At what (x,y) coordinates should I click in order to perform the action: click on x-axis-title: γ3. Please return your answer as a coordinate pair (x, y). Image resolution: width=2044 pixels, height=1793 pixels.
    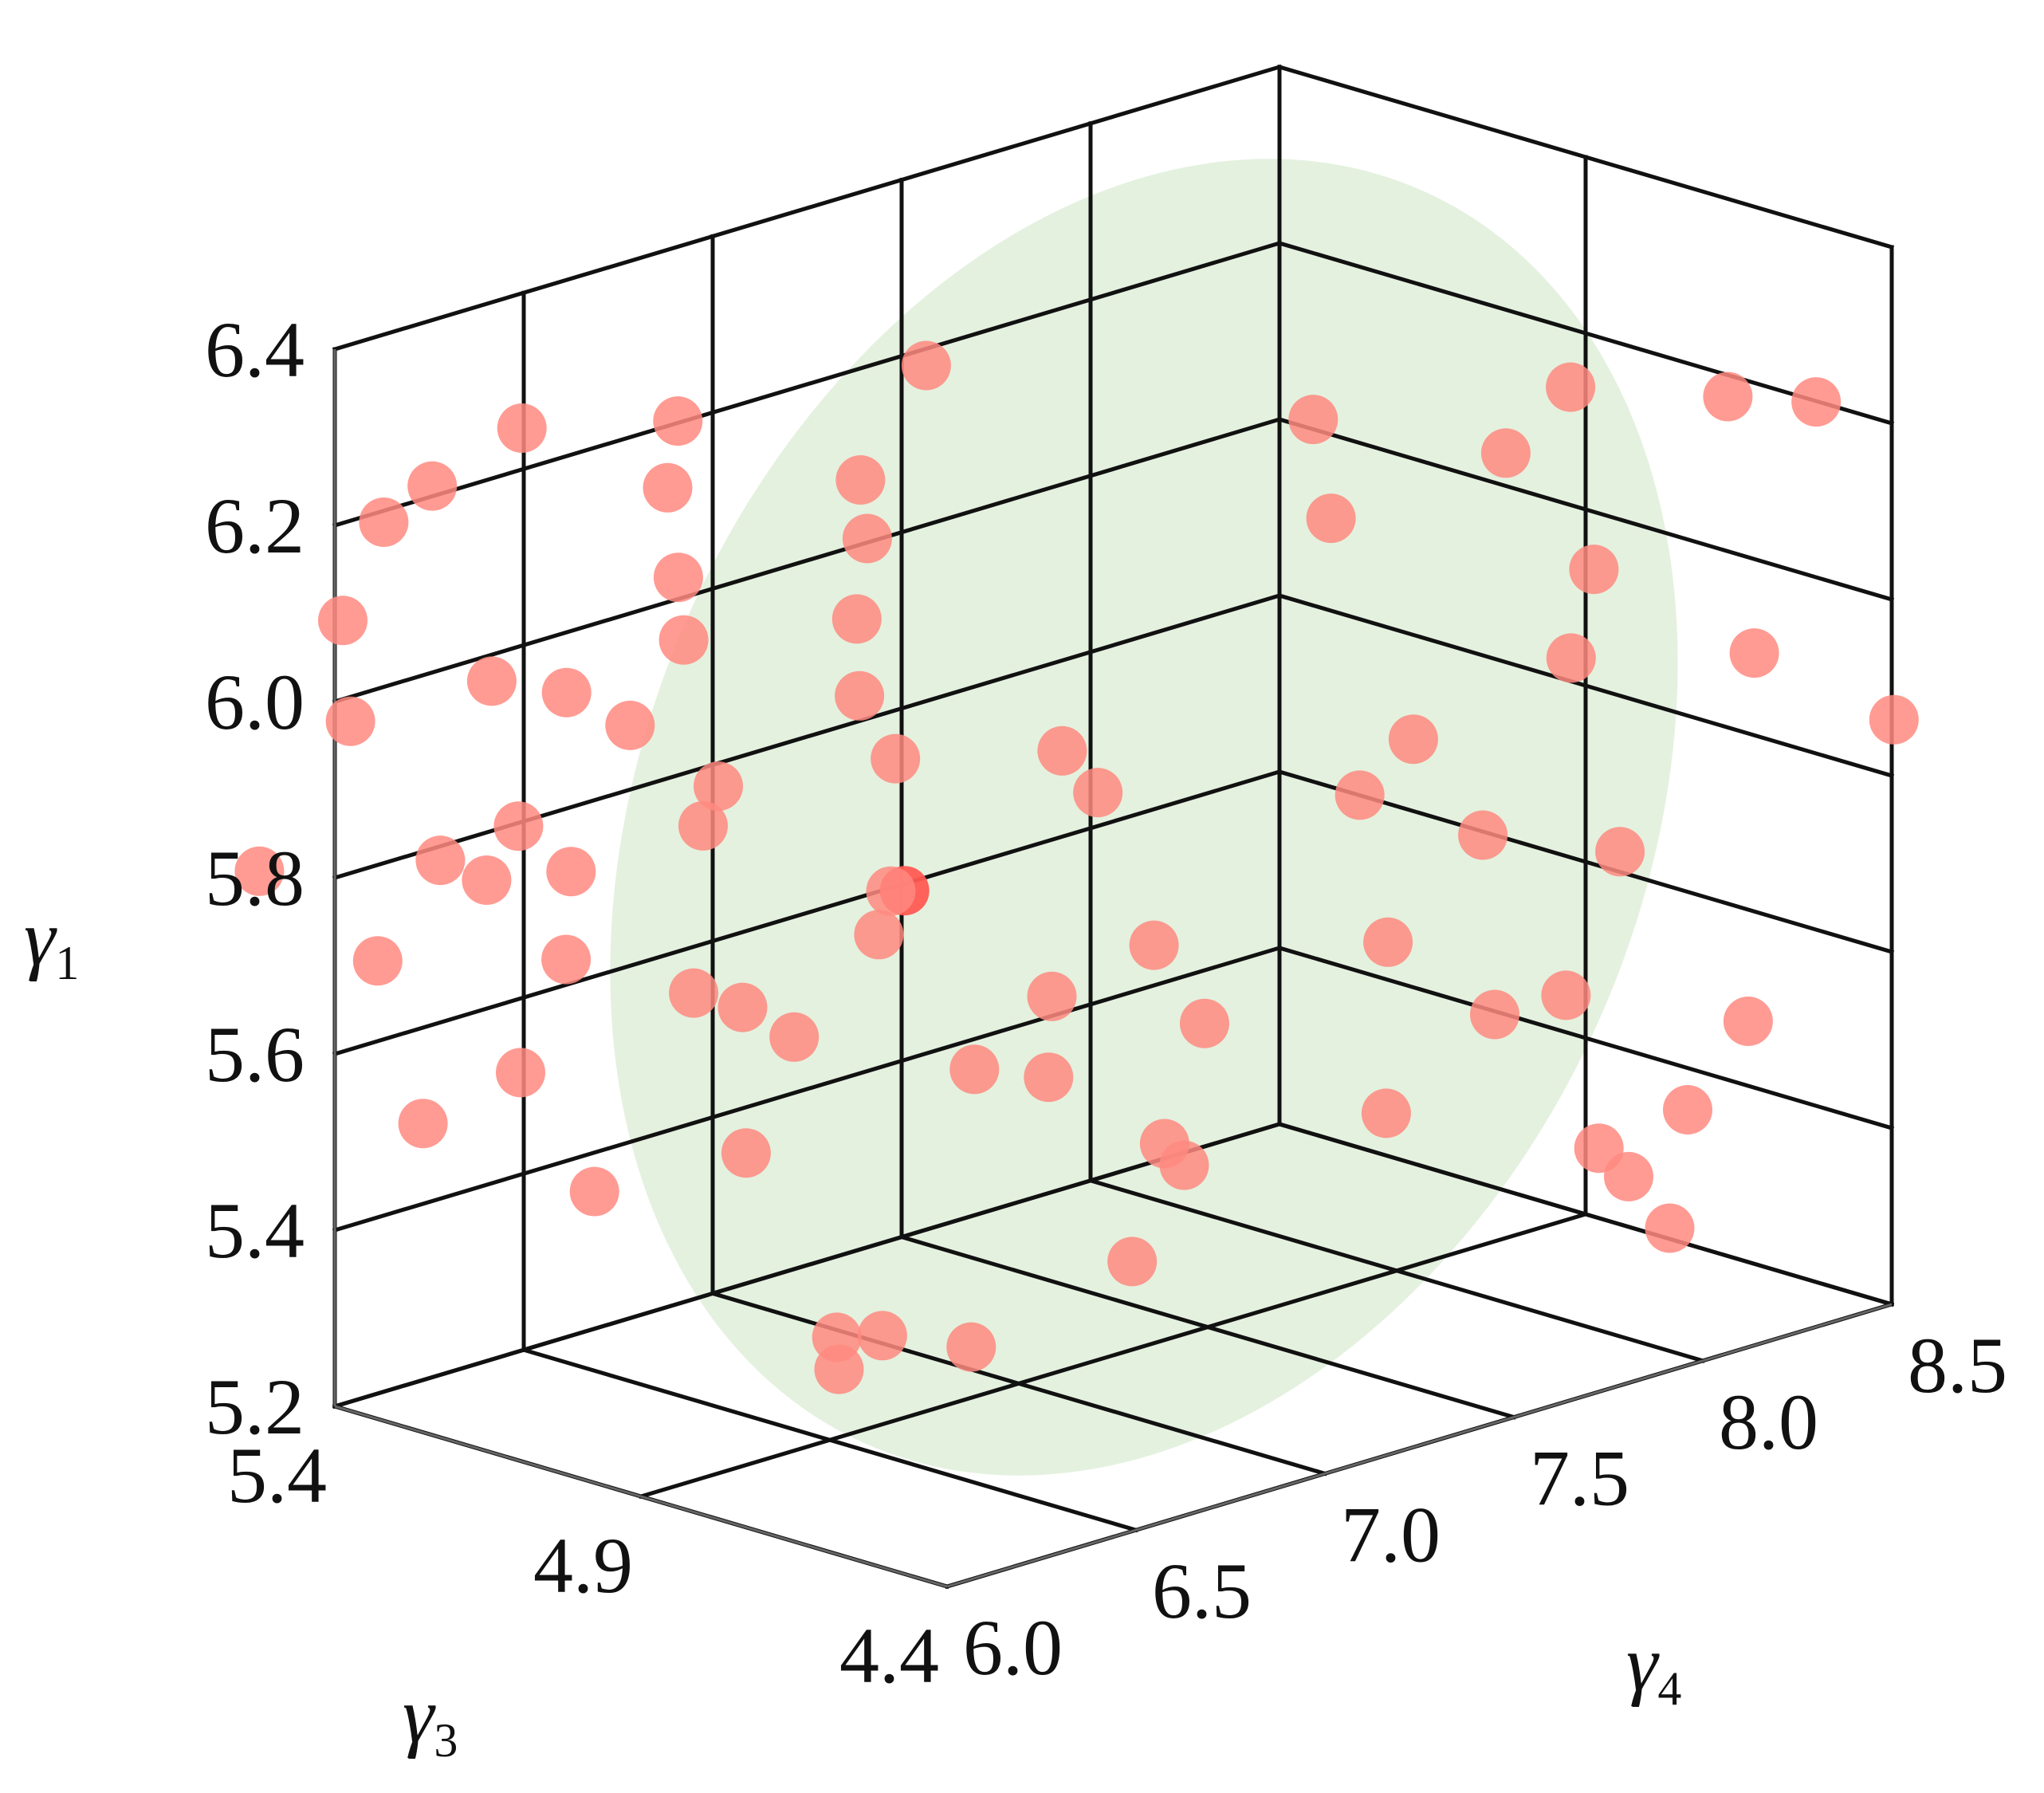
    Looking at the image, I should click on (430, 1719).